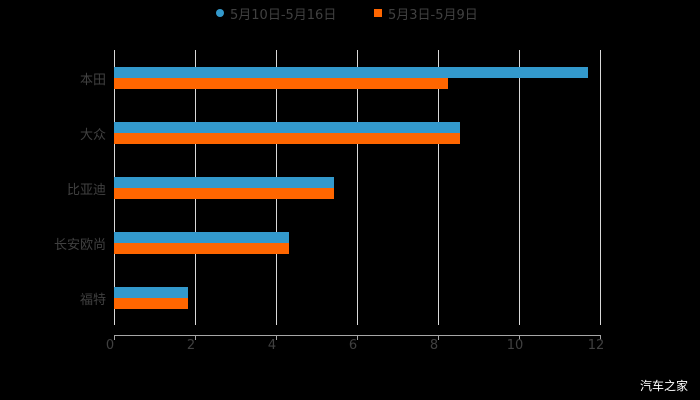  I want to click on x-tick-label: 2, so click(191, 345).